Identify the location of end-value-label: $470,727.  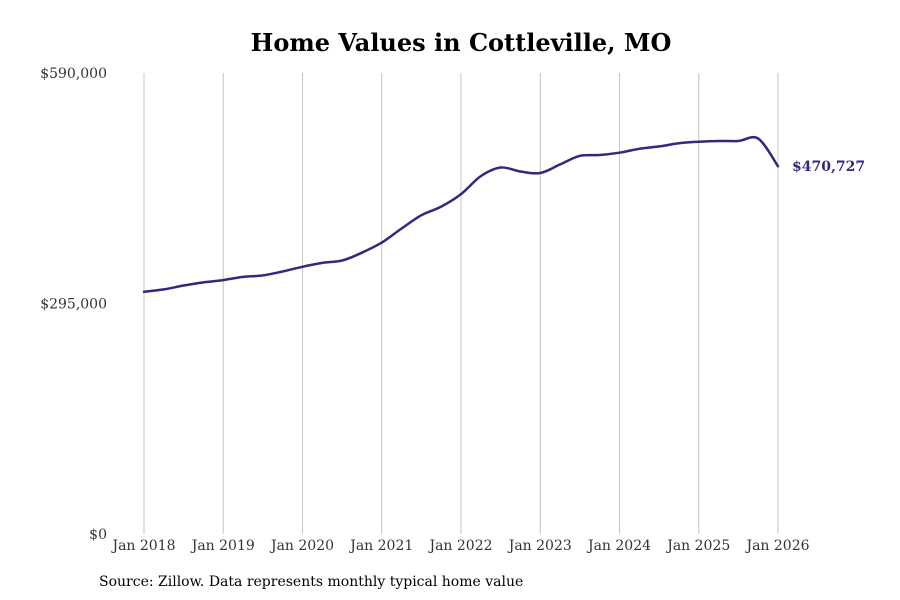
(828, 167).